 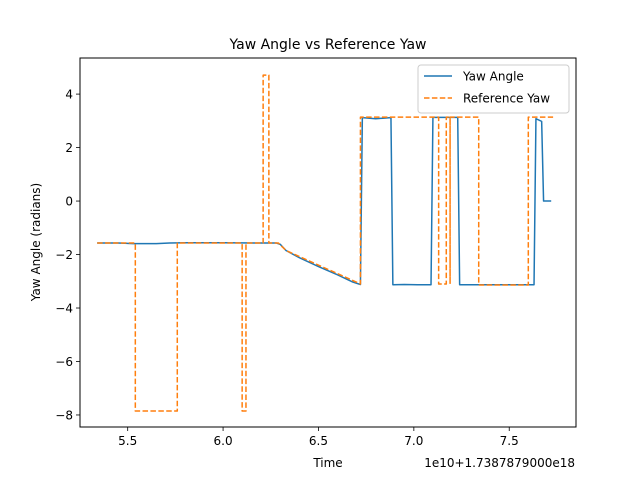 What do you see at coordinates (69, 95) in the screenshot?
I see `y-tick-label: 4` at bounding box center [69, 95].